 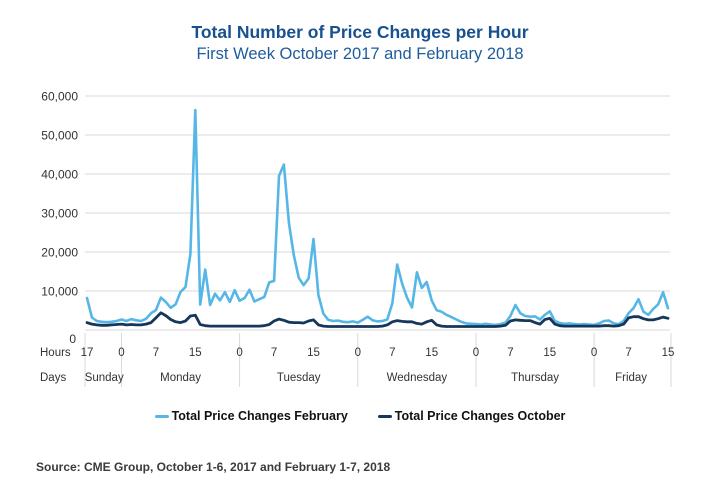 I want to click on chart-title: Total Number of Price Changes per Hour, so click(x=360, y=32).